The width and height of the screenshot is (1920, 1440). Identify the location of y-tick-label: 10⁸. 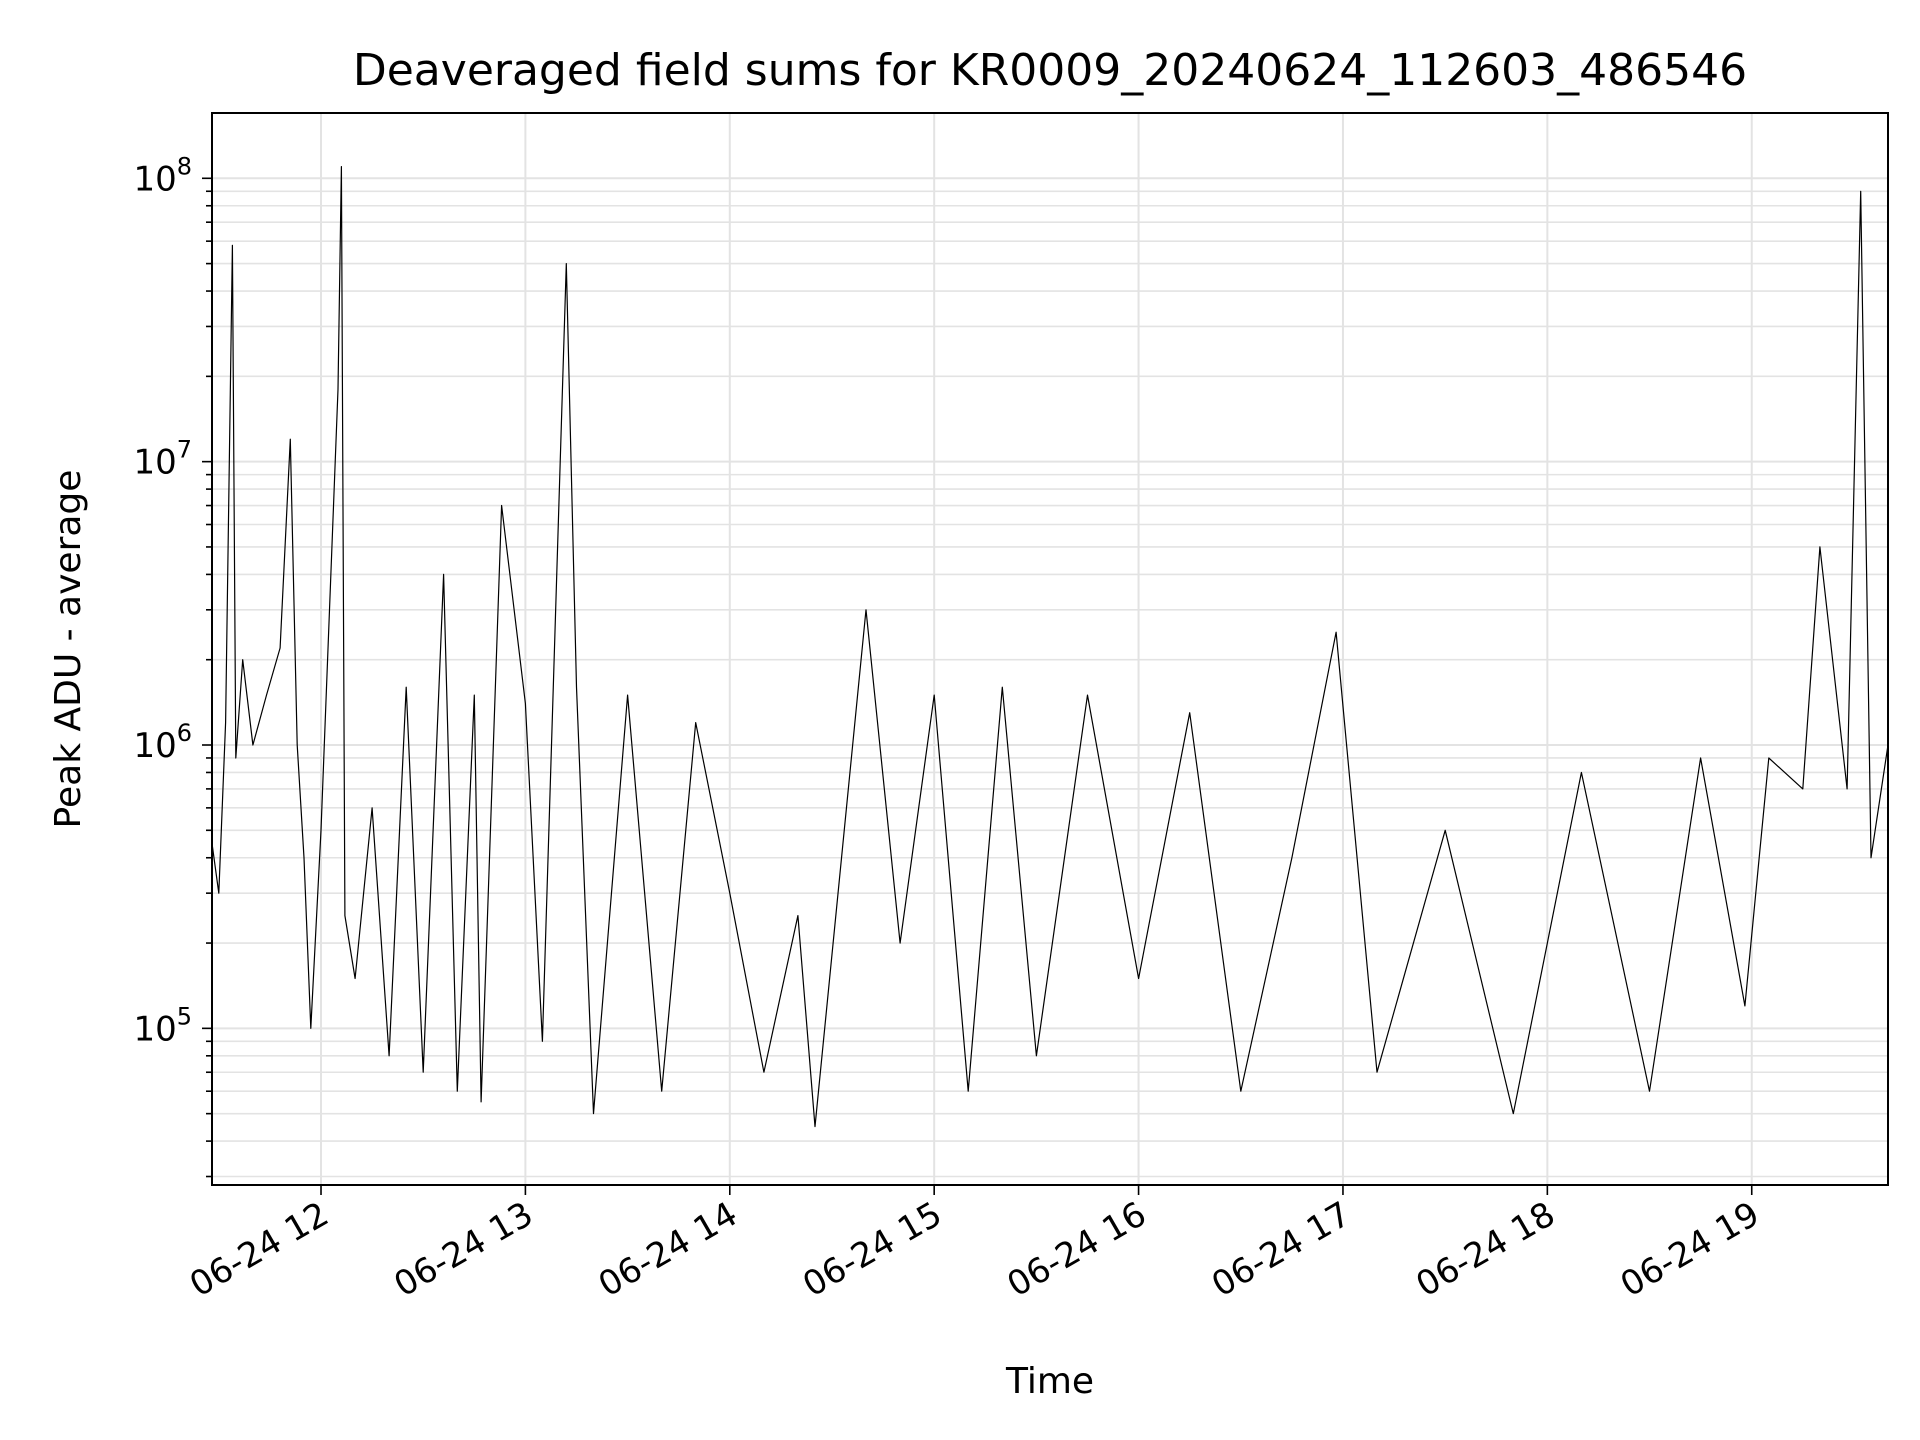
(162, 175).